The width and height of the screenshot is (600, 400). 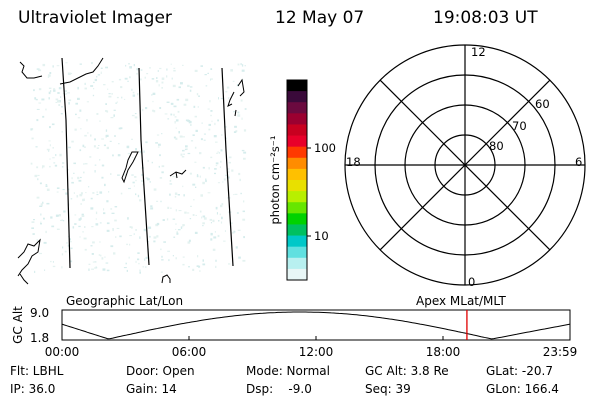 What do you see at coordinates (36, 371) in the screenshot?
I see `filter-status: Flt: LBHL` at bounding box center [36, 371].